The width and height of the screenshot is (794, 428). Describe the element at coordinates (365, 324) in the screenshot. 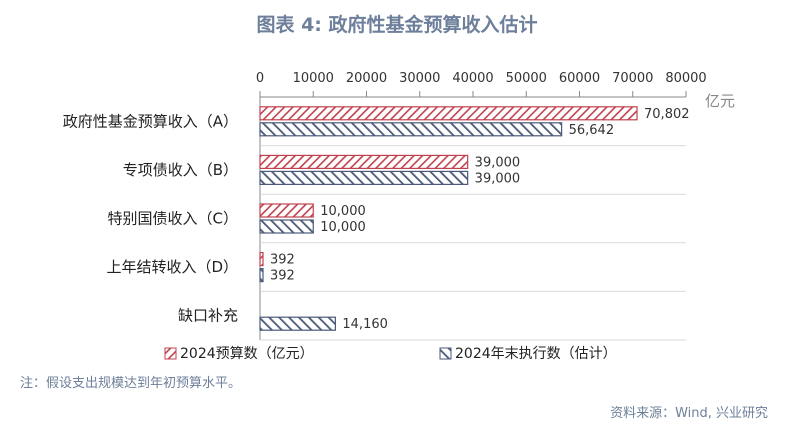

I see `data-label: 14,160` at that location.